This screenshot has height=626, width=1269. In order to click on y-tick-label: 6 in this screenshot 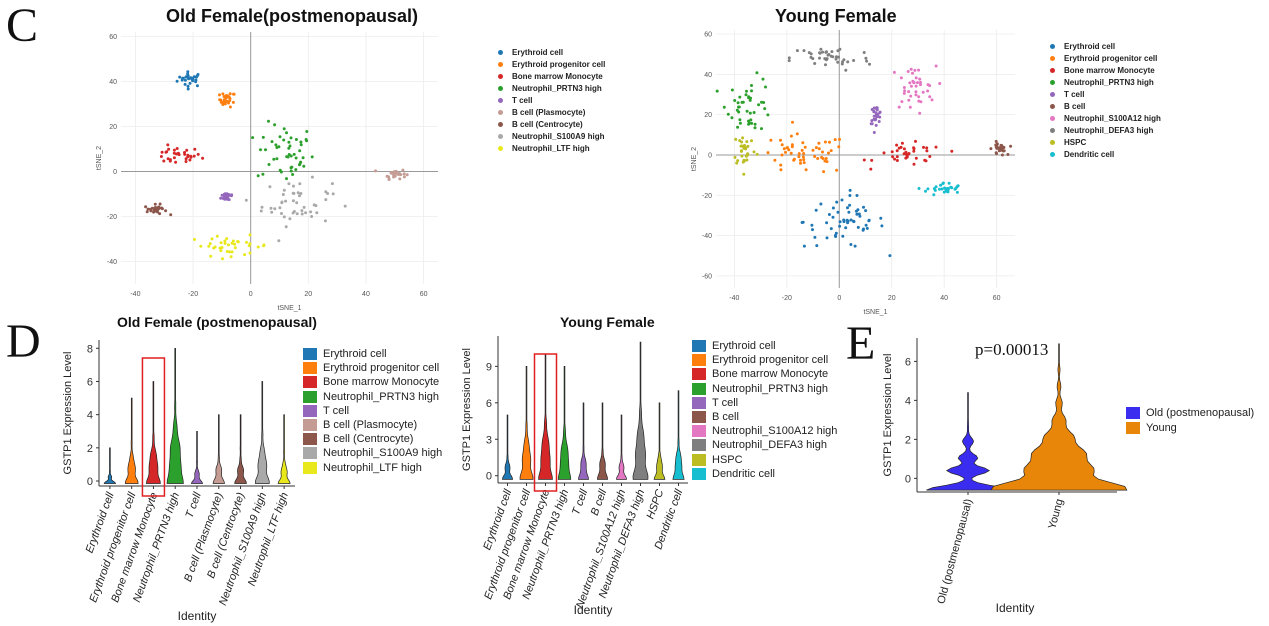, I will do `click(908, 362)`.